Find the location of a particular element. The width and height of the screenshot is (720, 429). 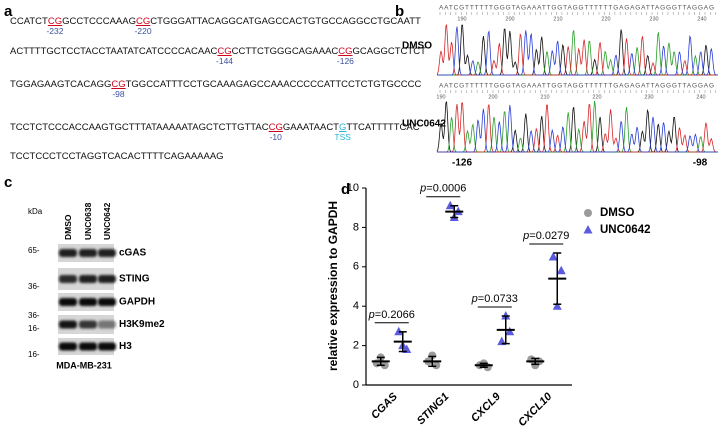

cell-line: MDA-MB-231 is located at coordinates (84, 365).